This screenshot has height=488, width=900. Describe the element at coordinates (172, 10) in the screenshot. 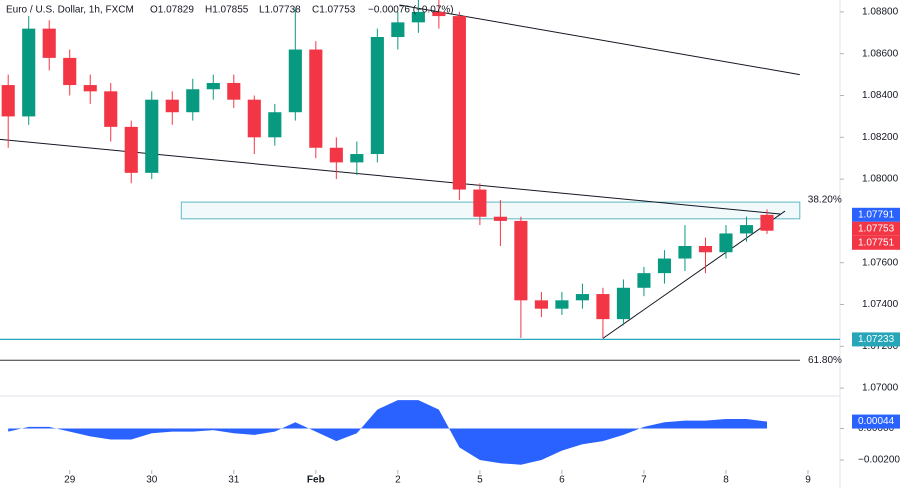

I see `ohlc-open: O1.07829` at that location.